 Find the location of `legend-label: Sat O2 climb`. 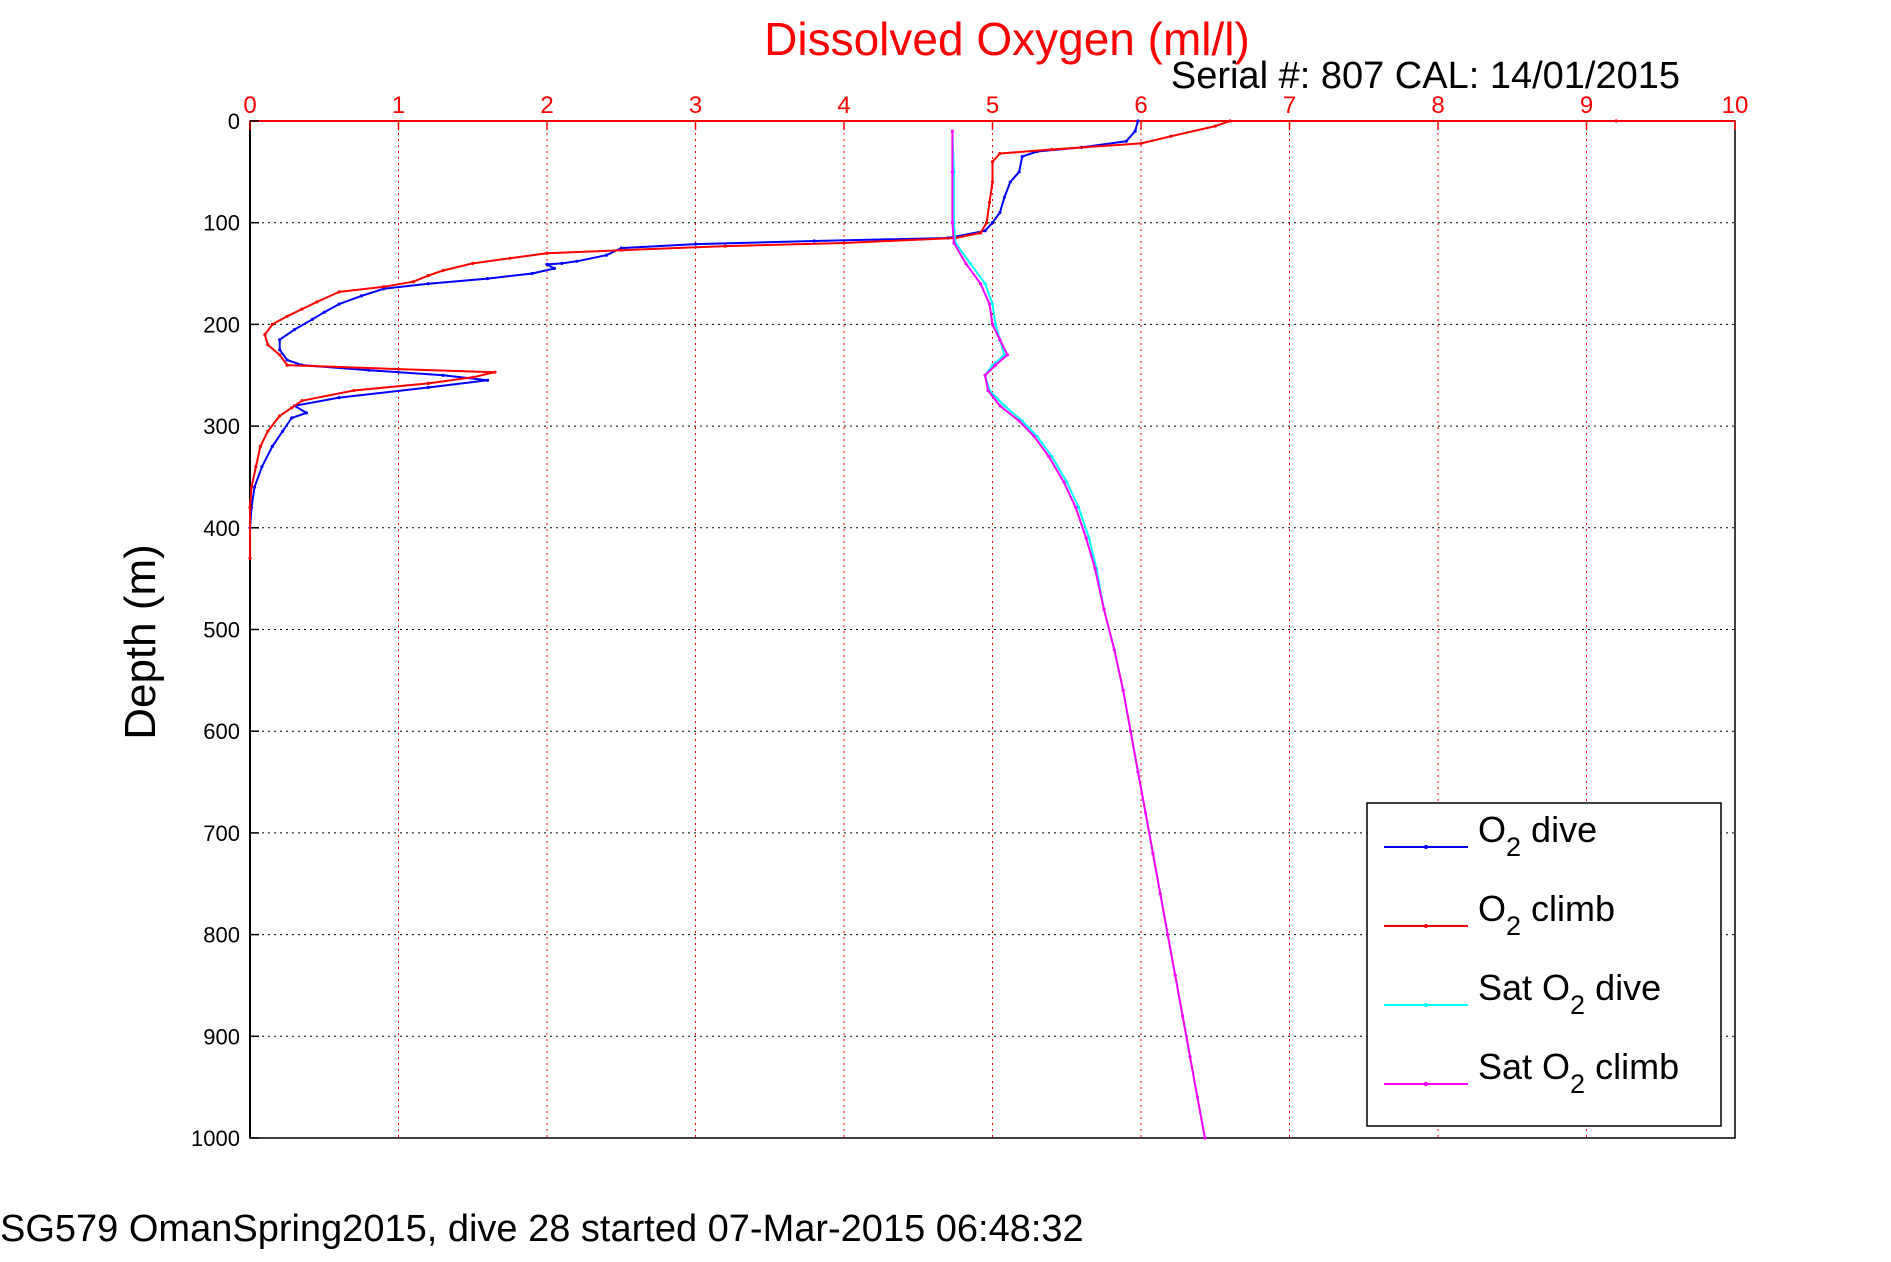

legend-label: Sat O2 climb is located at coordinates (1578, 1072).